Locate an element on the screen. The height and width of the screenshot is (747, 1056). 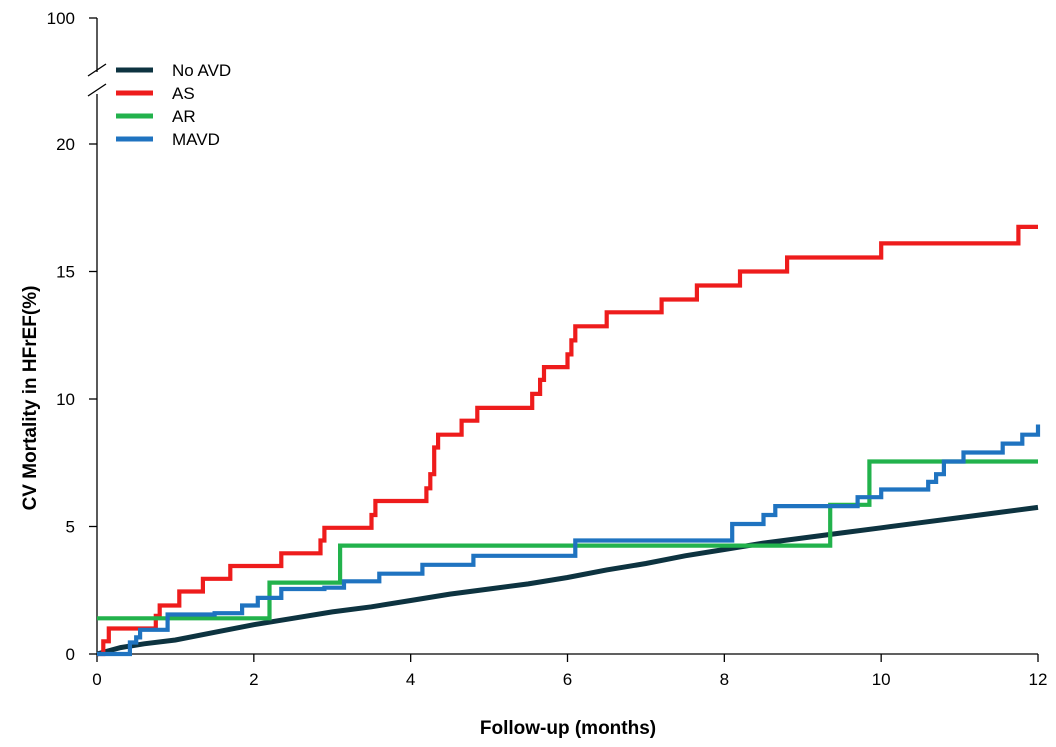
x-tick-label: 2 is located at coordinates (253, 679).